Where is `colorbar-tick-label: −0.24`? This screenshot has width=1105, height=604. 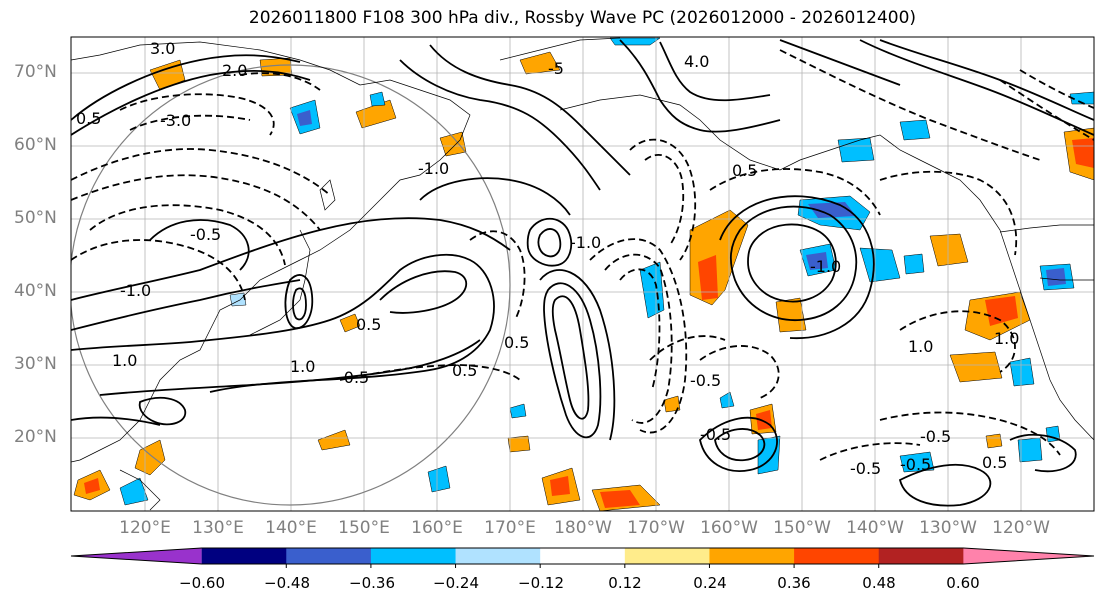 colorbar-tick-label: −0.24 is located at coordinates (456, 583).